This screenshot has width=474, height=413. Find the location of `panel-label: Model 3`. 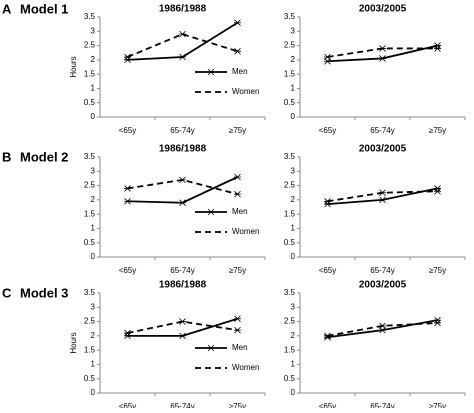

panel-label: Model 3 is located at coordinates (44, 292).